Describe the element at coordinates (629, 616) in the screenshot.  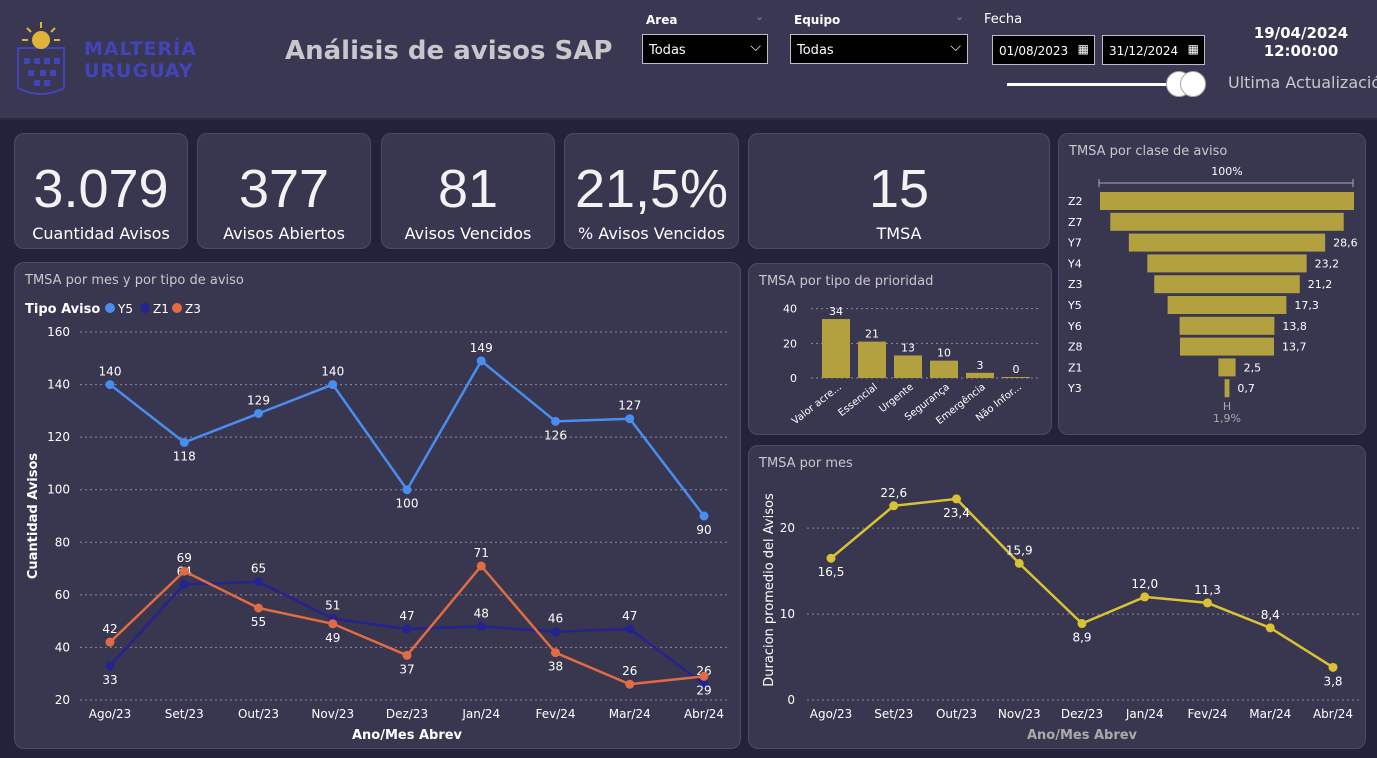
I see `data-label-z1: 47` at that location.